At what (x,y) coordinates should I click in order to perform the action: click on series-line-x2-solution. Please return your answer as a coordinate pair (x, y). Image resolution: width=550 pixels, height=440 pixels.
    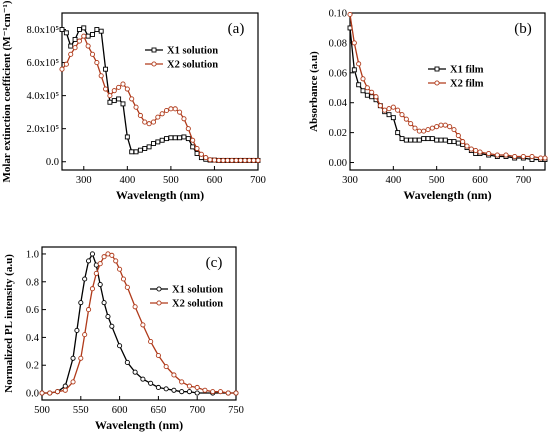
    Looking at the image, I should click on (139, 323).